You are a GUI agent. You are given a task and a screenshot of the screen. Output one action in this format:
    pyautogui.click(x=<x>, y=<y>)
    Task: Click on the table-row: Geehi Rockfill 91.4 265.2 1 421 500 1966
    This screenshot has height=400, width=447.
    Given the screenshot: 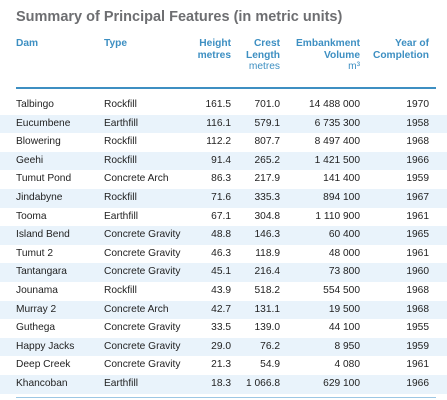 What is the action you would take?
    pyautogui.click(x=223, y=161)
    